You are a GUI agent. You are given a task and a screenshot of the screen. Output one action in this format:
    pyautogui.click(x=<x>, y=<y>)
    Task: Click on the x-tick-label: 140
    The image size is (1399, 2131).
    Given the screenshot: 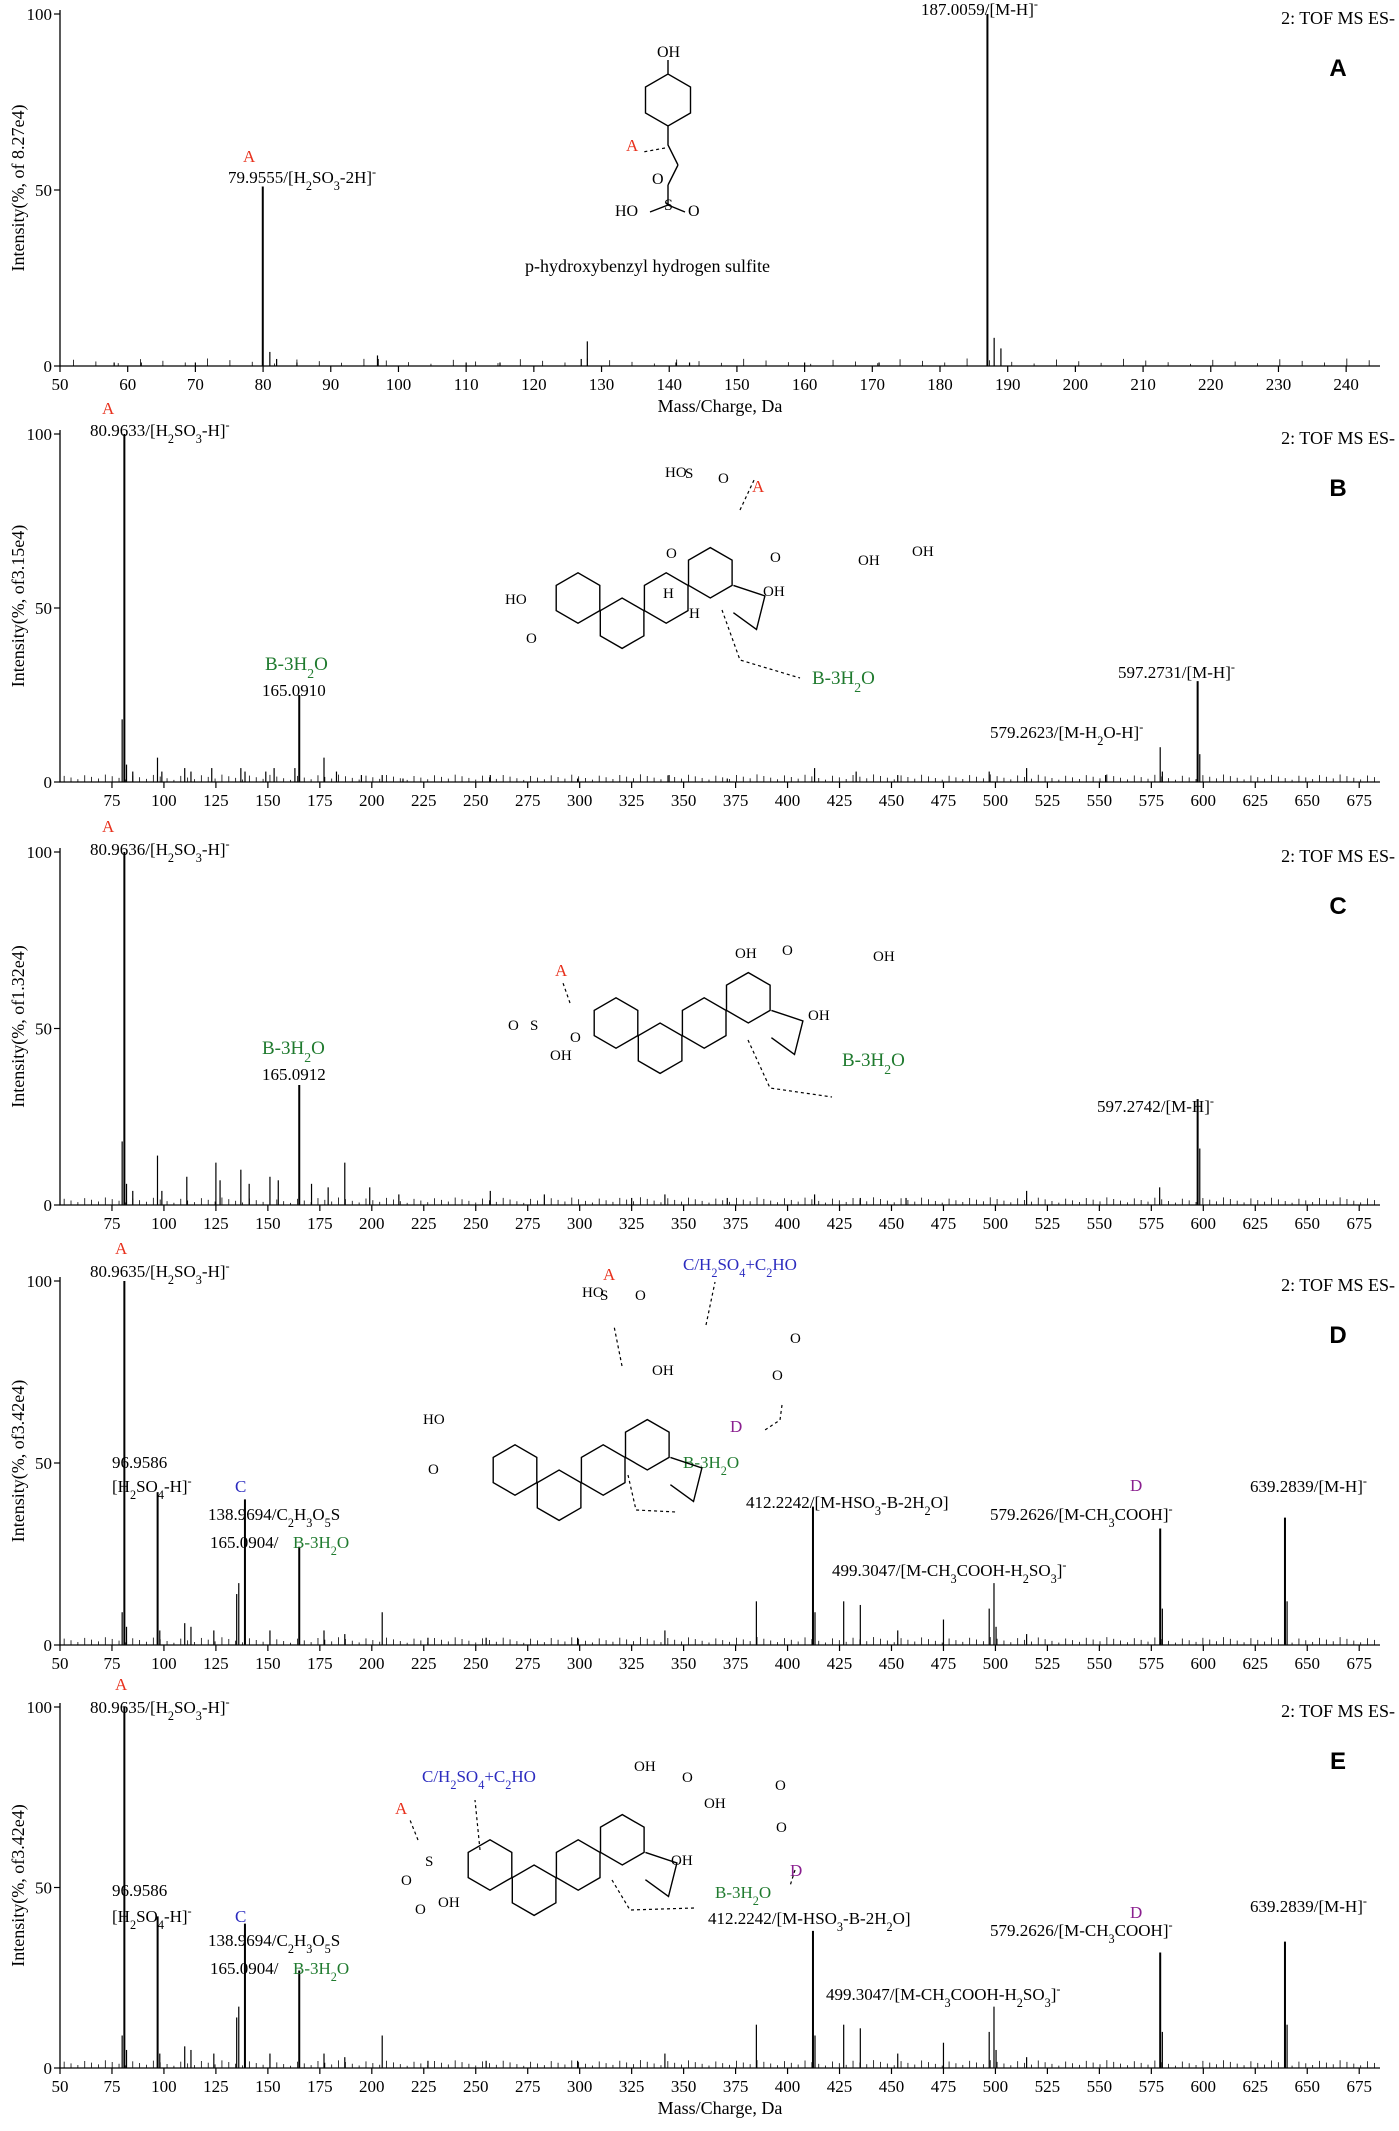 What is the action you would take?
    pyautogui.click(x=669, y=384)
    